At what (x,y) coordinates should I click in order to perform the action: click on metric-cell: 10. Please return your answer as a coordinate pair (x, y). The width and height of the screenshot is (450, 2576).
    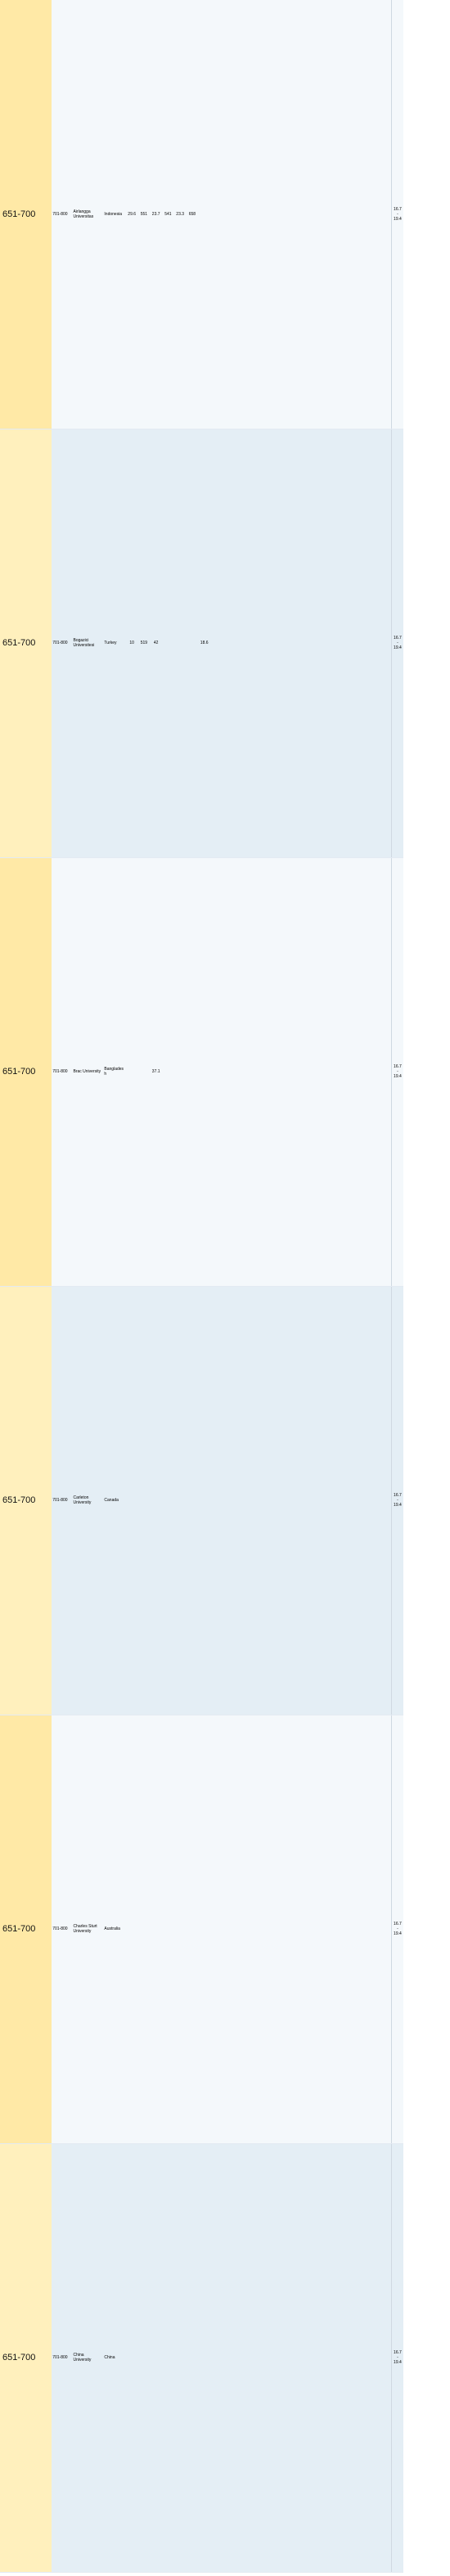
    Looking at the image, I should click on (131, 644).